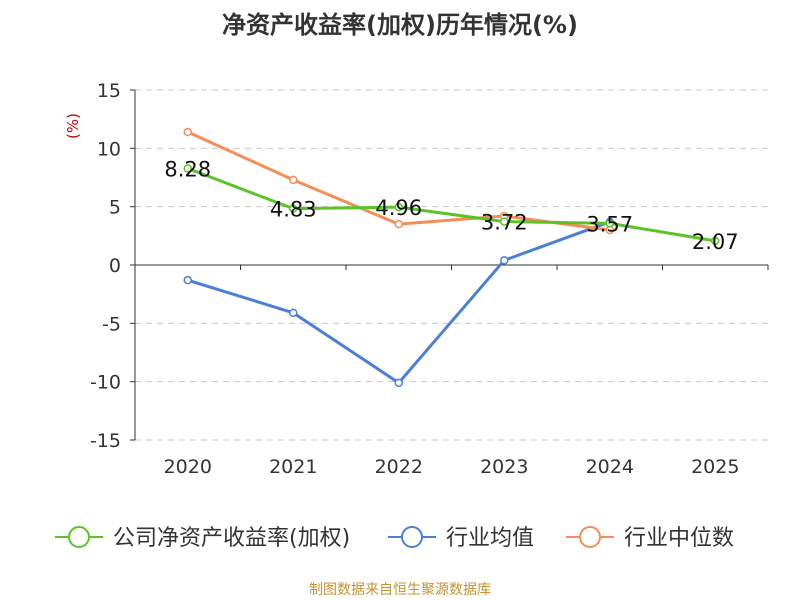  I want to click on data-label: 3.72, so click(504, 223).